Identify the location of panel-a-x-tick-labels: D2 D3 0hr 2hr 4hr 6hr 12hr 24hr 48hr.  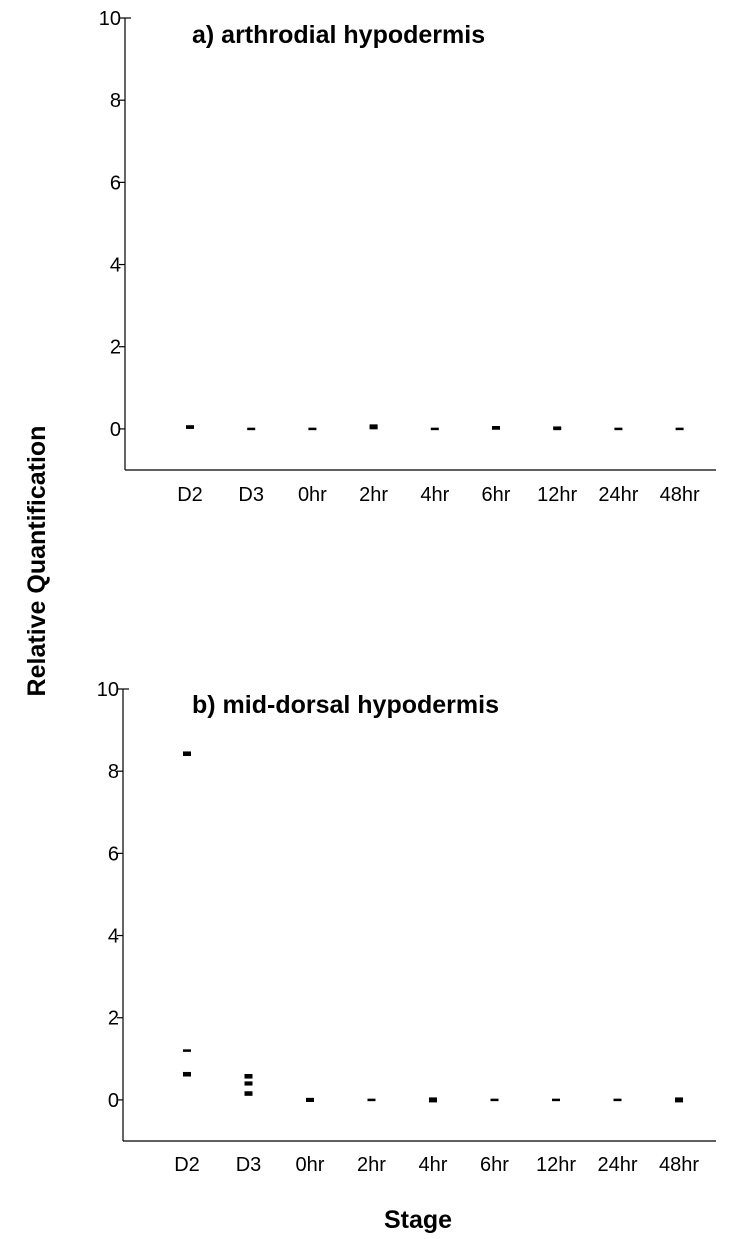
(438, 495).